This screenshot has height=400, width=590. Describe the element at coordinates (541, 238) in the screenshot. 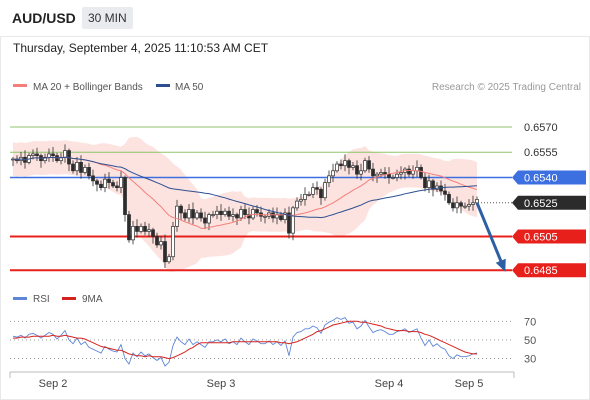

I see `level-label-4: 0.6505` at that location.